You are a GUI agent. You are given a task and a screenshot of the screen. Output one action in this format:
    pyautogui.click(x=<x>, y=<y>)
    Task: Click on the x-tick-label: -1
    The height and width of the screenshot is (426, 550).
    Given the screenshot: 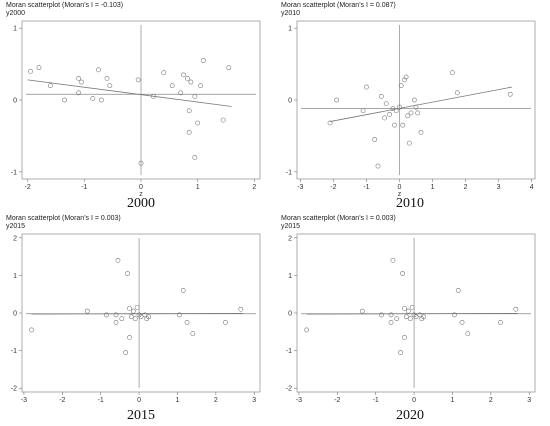 What is the action you would take?
    pyautogui.click(x=376, y=400)
    